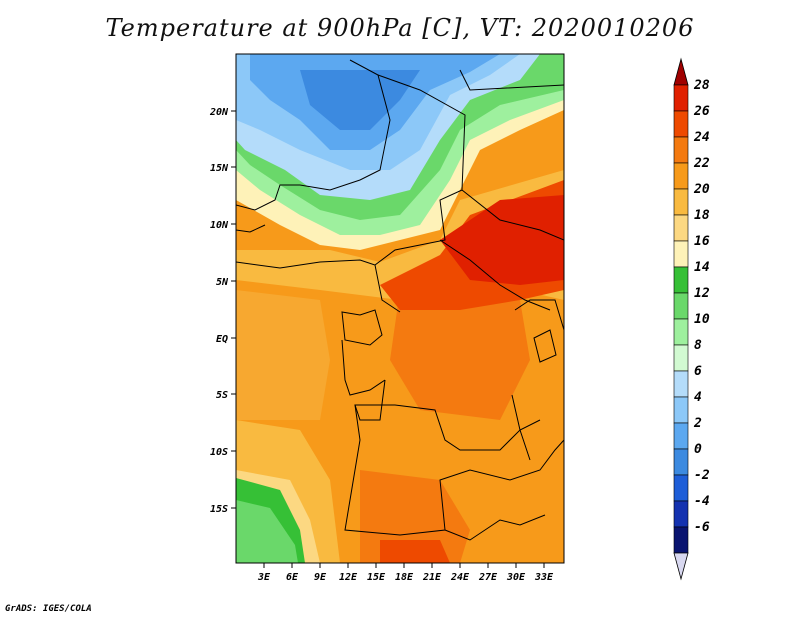 Image resolution: width=800 pixels, height=618 pixels. What do you see at coordinates (376, 577) in the screenshot?
I see `lon-label: 15E` at bounding box center [376, 577].